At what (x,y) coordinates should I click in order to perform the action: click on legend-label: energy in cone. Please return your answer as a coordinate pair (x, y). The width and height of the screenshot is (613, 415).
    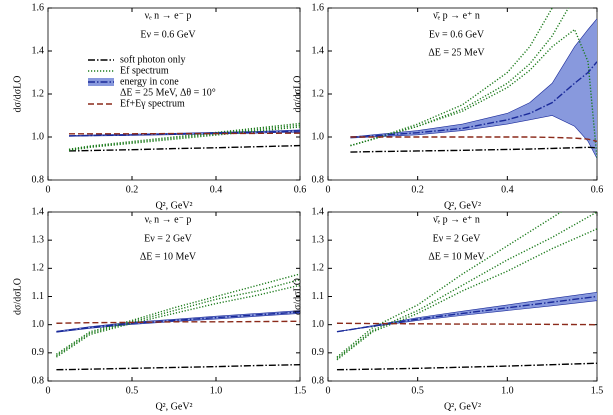
    Looking at the image, I should click on (149, 81).